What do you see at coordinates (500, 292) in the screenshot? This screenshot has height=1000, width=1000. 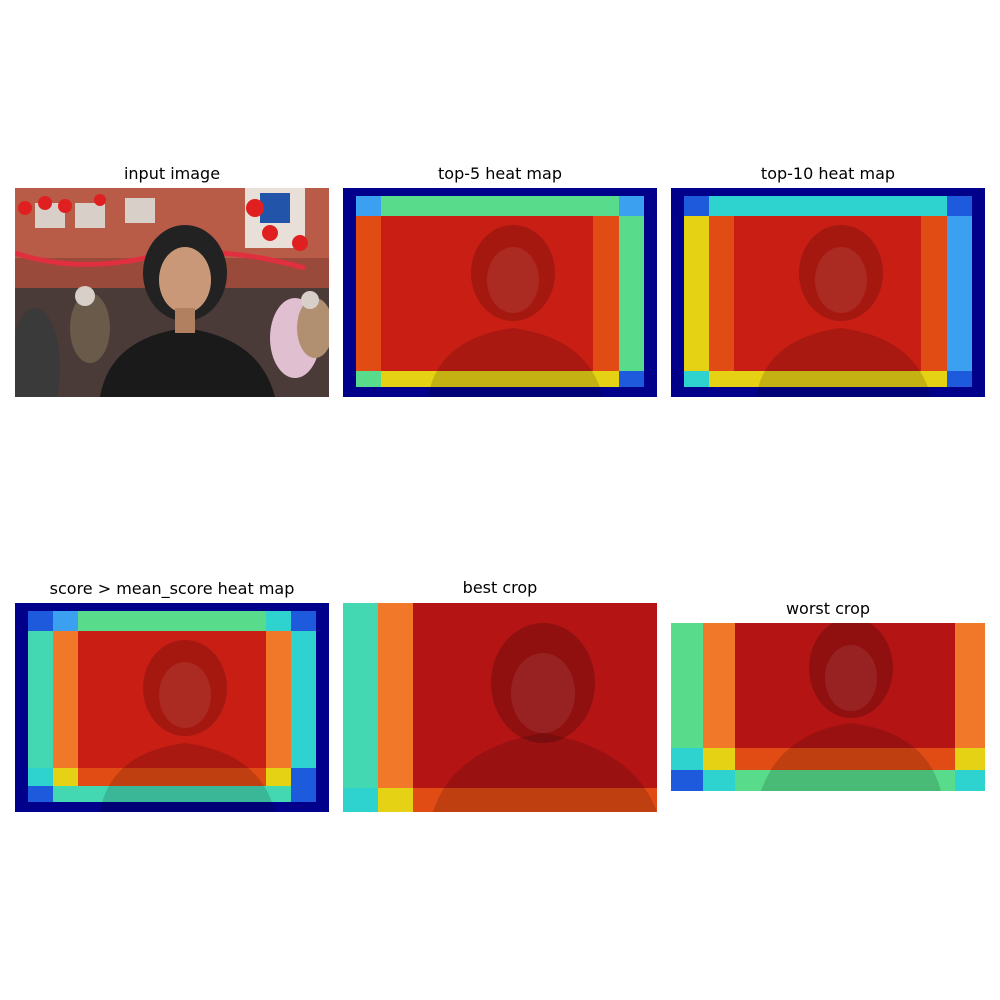 I see `top5-heat-map` at bounding box center [500, 292].